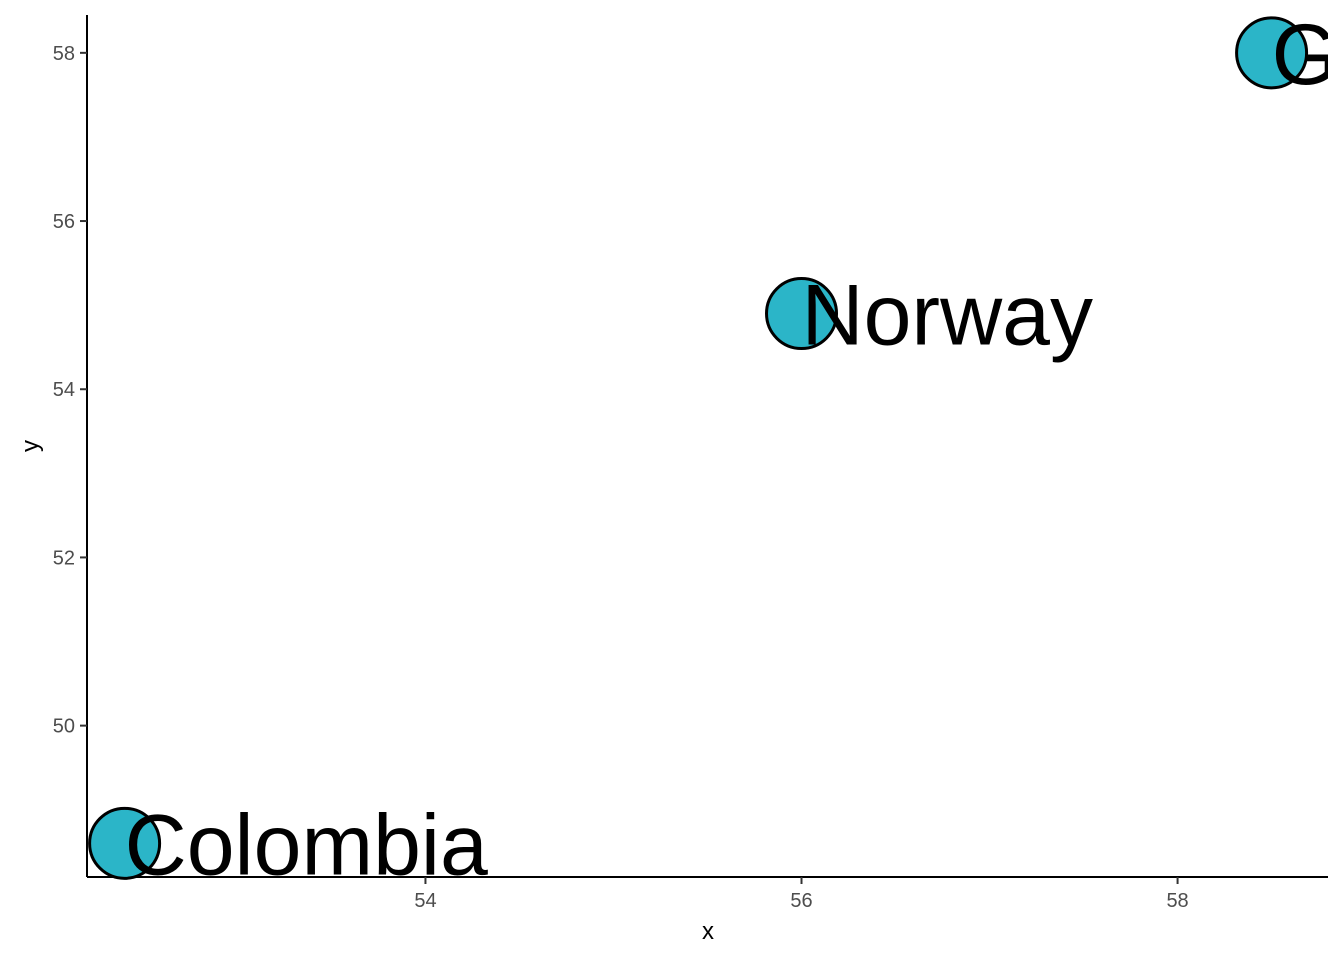  What do you see at coordinates (64, 727) in the screenshot?
I see `y-tick-label: 50` at bounding box center [64, 727].